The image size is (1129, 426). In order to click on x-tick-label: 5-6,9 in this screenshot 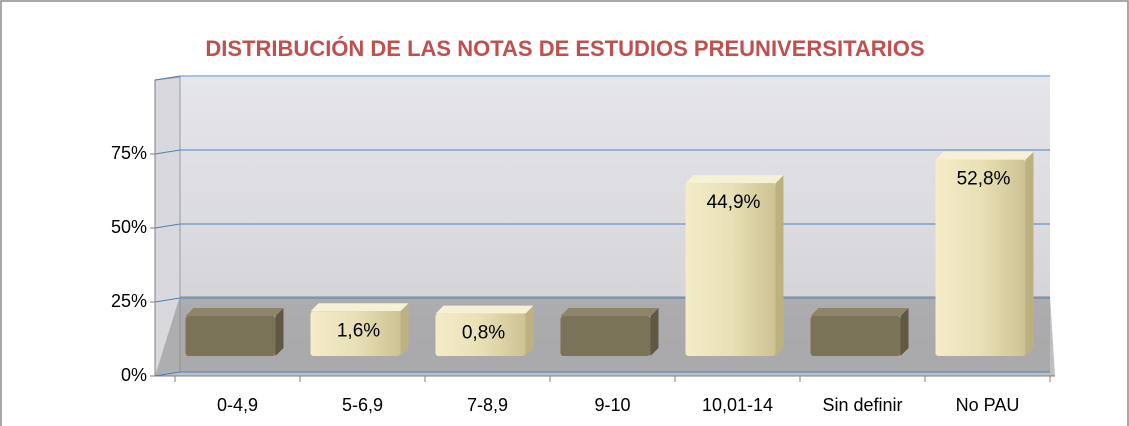, I will do `click(362, 405)`.